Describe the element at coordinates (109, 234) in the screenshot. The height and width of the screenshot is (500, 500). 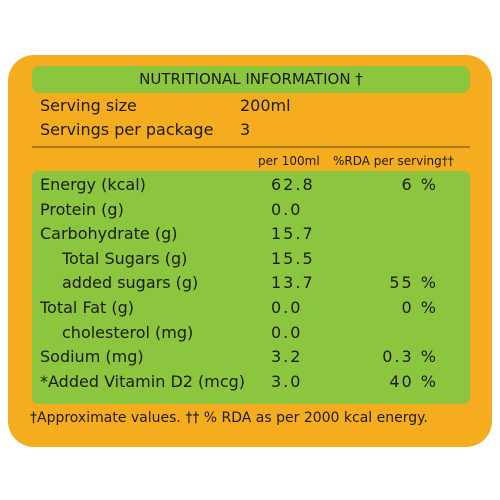
I see `nutrient-label: Carbohydrate (g)` at that location.